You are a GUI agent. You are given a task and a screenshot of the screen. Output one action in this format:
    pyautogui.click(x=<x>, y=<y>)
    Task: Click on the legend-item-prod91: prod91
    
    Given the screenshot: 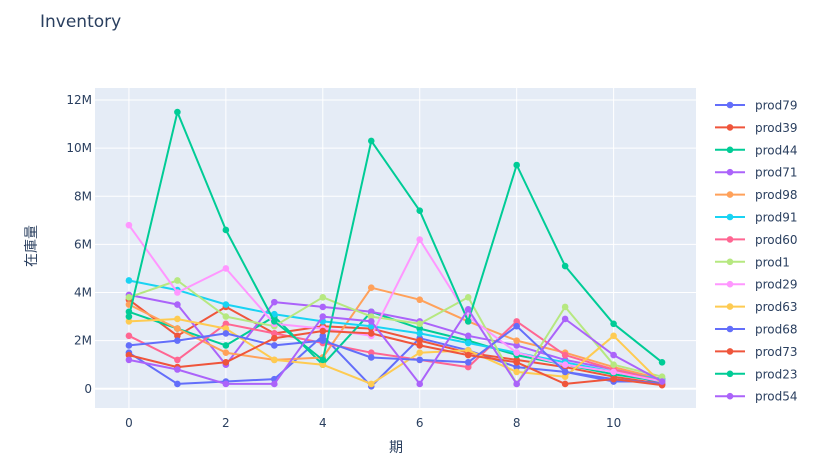 What is the action you would take?
    pyautogui.click(x=756, y=218)
    